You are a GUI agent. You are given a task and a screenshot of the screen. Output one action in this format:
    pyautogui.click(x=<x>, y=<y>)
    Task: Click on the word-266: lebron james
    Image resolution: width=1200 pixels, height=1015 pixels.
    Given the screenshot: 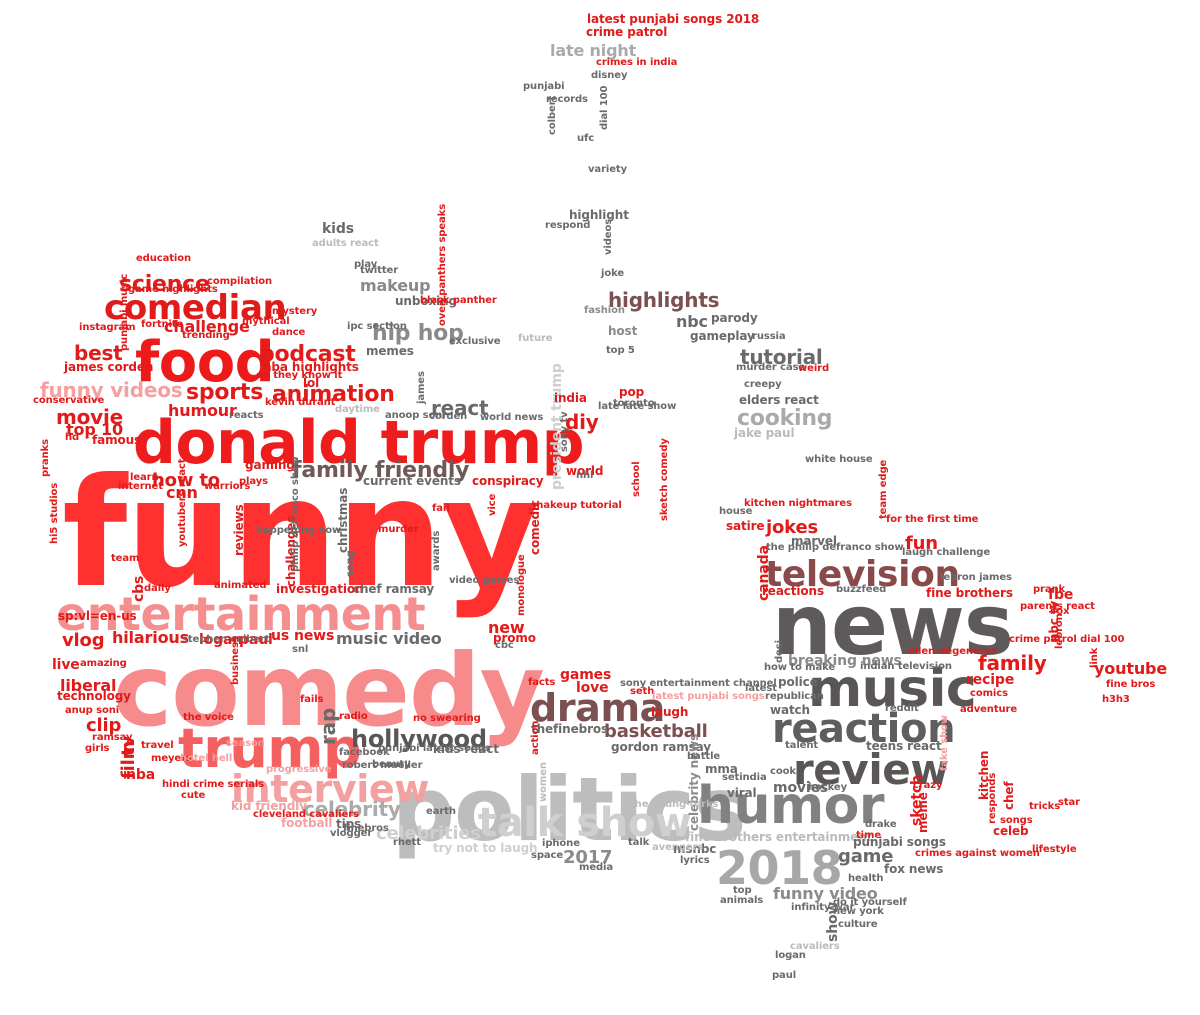 What is the action you would take?
    pyautogui.click(x=976, y=577)
    